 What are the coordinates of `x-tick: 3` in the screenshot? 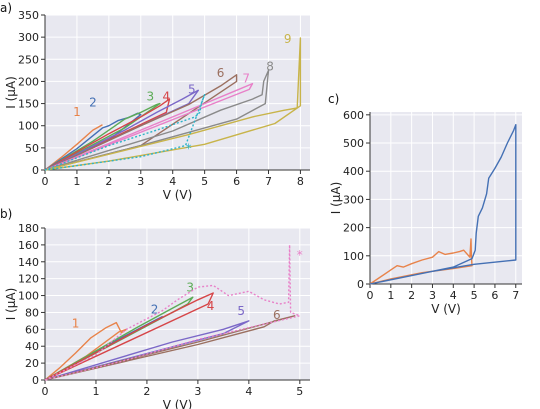 It's located at (140, 179).